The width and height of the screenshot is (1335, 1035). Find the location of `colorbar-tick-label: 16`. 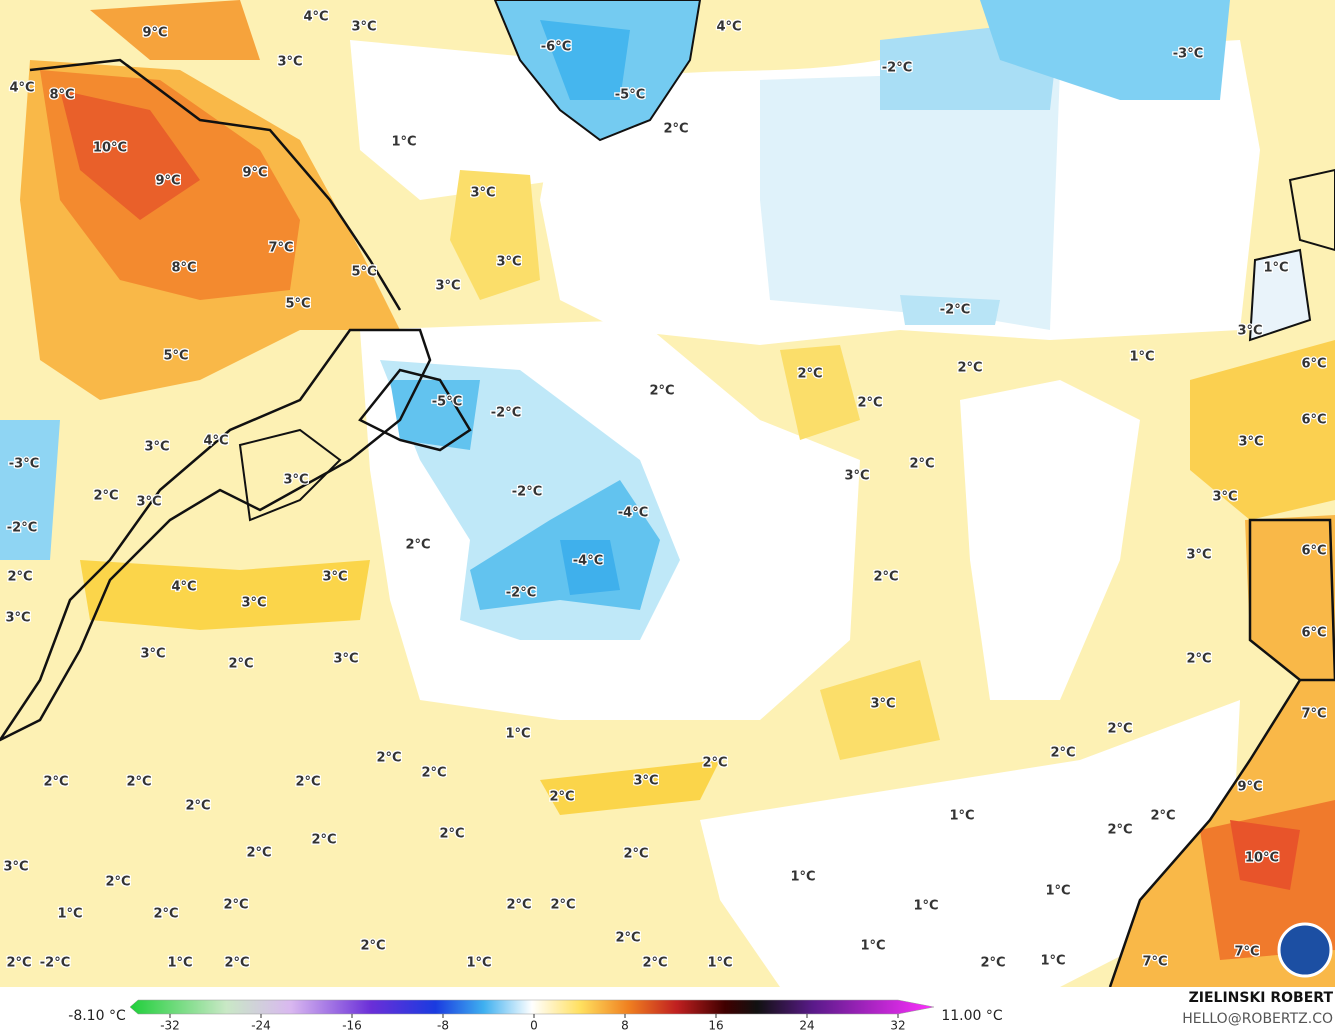

colorbar-tick-label: 16 is located at coordinates (715, 1026).